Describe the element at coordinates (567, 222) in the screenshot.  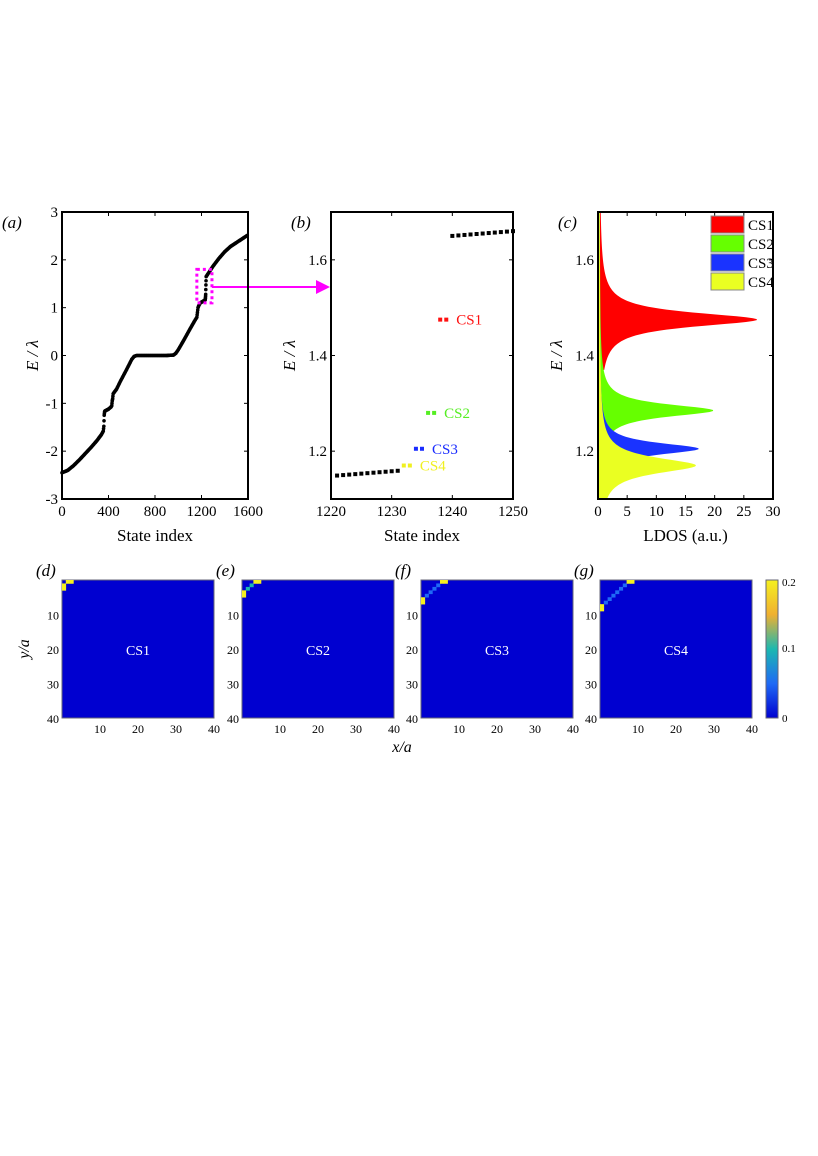
I see `panel-label: (c)` at that location.